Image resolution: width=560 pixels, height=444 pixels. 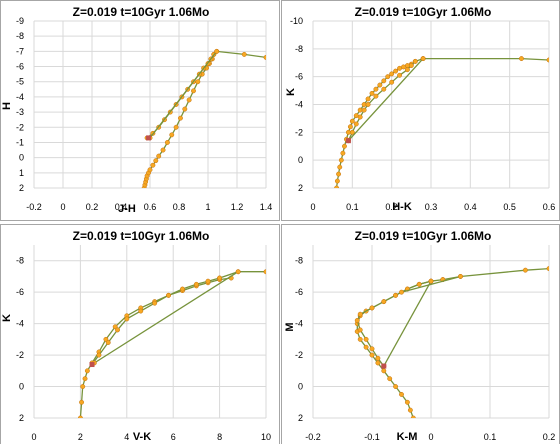 What do you see at coordinates (431, 207) in the screenshot?
I see `x-tick-label: 0.3` at bounding box center [431, 207].